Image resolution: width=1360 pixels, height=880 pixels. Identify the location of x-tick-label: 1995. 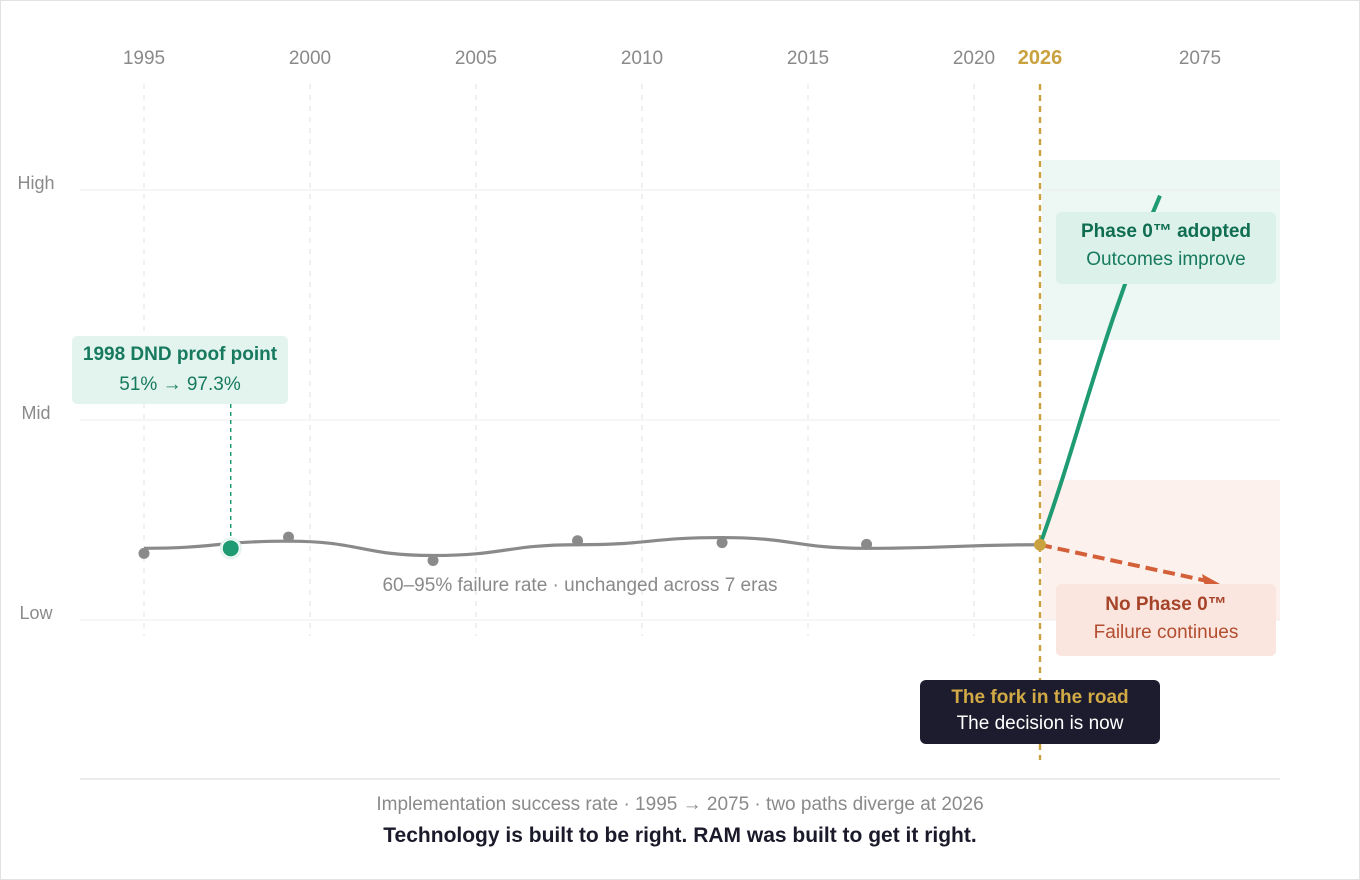
(144, 58).